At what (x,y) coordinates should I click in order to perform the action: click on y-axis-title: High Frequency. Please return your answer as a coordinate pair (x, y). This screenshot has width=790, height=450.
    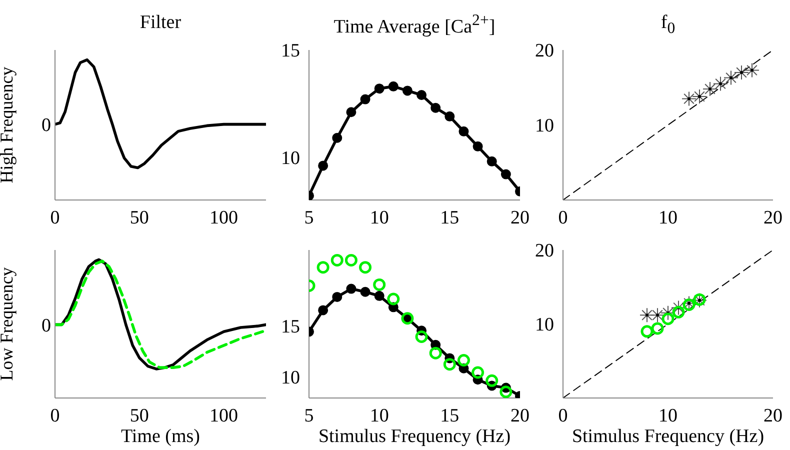
    Looking at the image, I should click on (8, 125).